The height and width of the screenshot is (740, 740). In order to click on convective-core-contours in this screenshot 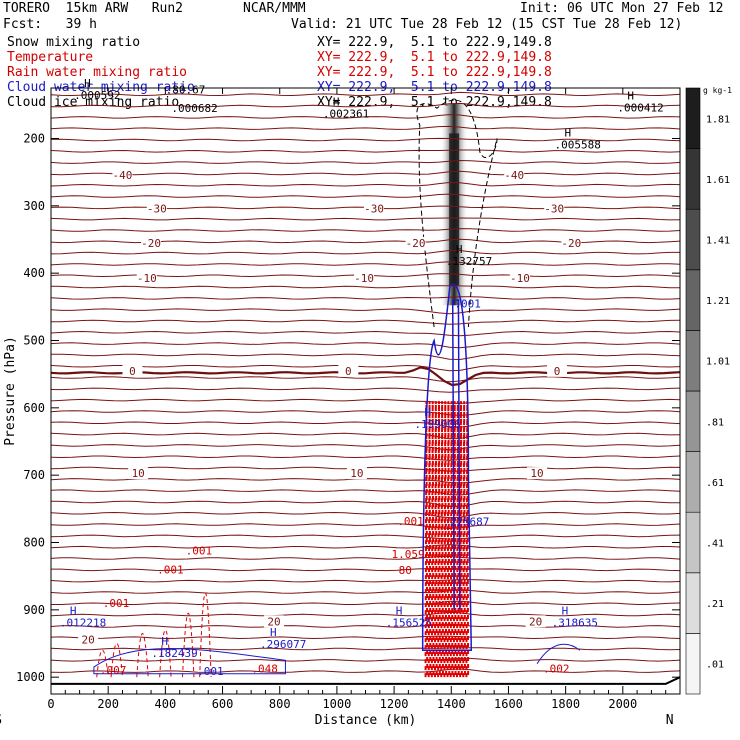, I will do `click(447, 480)`.